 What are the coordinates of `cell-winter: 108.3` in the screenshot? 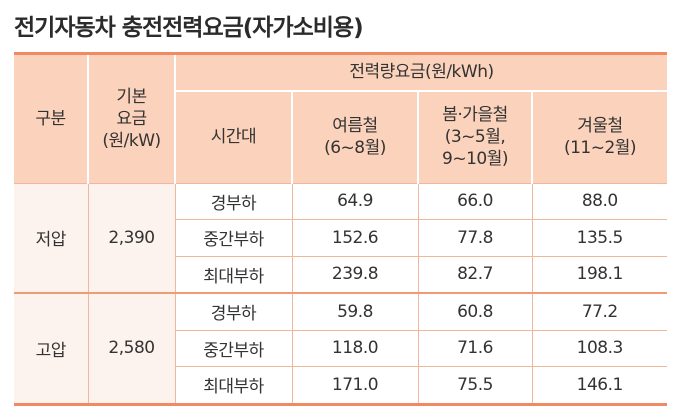 It's located at (599, 348).